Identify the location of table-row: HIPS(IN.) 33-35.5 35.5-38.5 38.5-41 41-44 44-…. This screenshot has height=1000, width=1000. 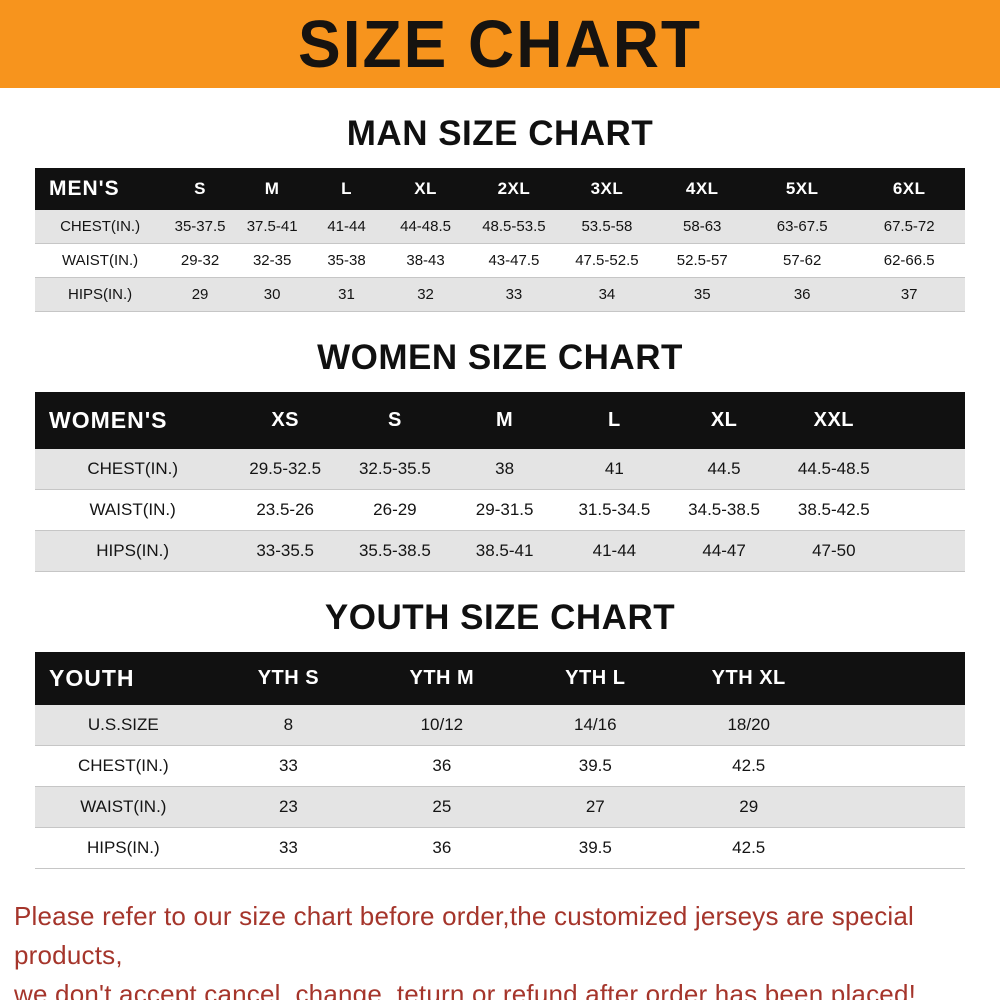
(500, 551).